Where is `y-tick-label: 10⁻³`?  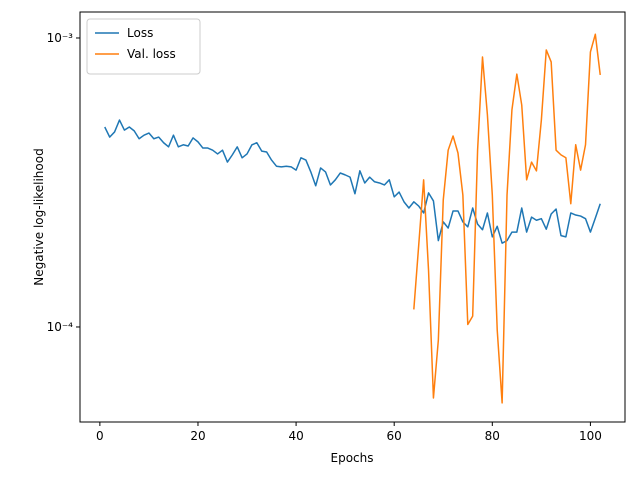
y-tick-label: 10⁻³ is located at coordinates (60, 38).